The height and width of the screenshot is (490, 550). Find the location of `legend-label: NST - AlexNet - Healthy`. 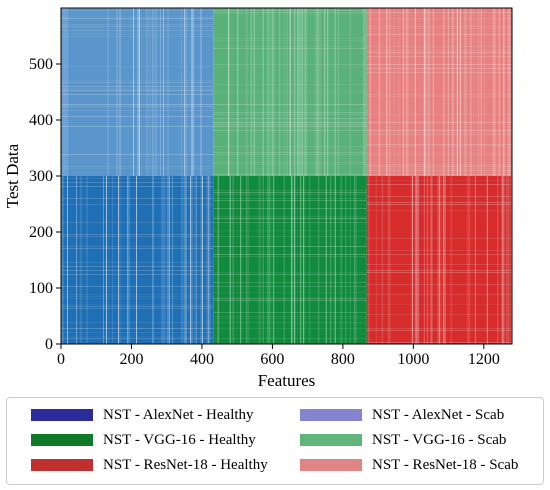

legend-label: NST - AlexNet - Healthy is located at coordinates (178, 414).